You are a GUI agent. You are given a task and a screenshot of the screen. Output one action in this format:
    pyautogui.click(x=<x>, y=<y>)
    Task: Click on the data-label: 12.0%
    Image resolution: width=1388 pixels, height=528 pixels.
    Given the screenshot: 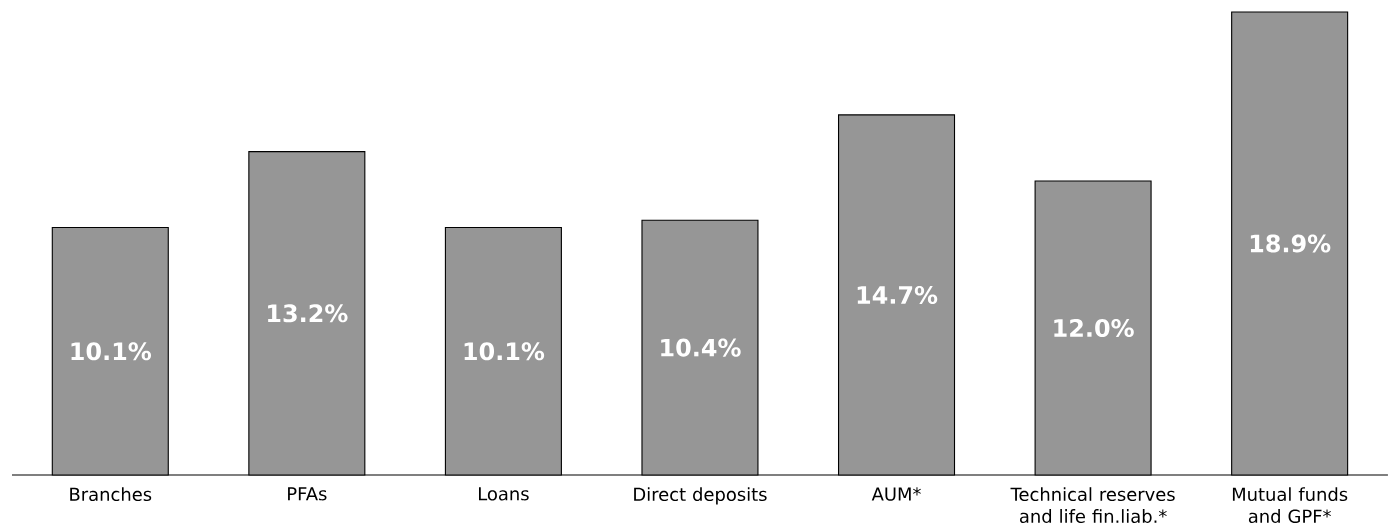 What is the action you would take?
    pyautogui.click(x=1094, y=328)
    